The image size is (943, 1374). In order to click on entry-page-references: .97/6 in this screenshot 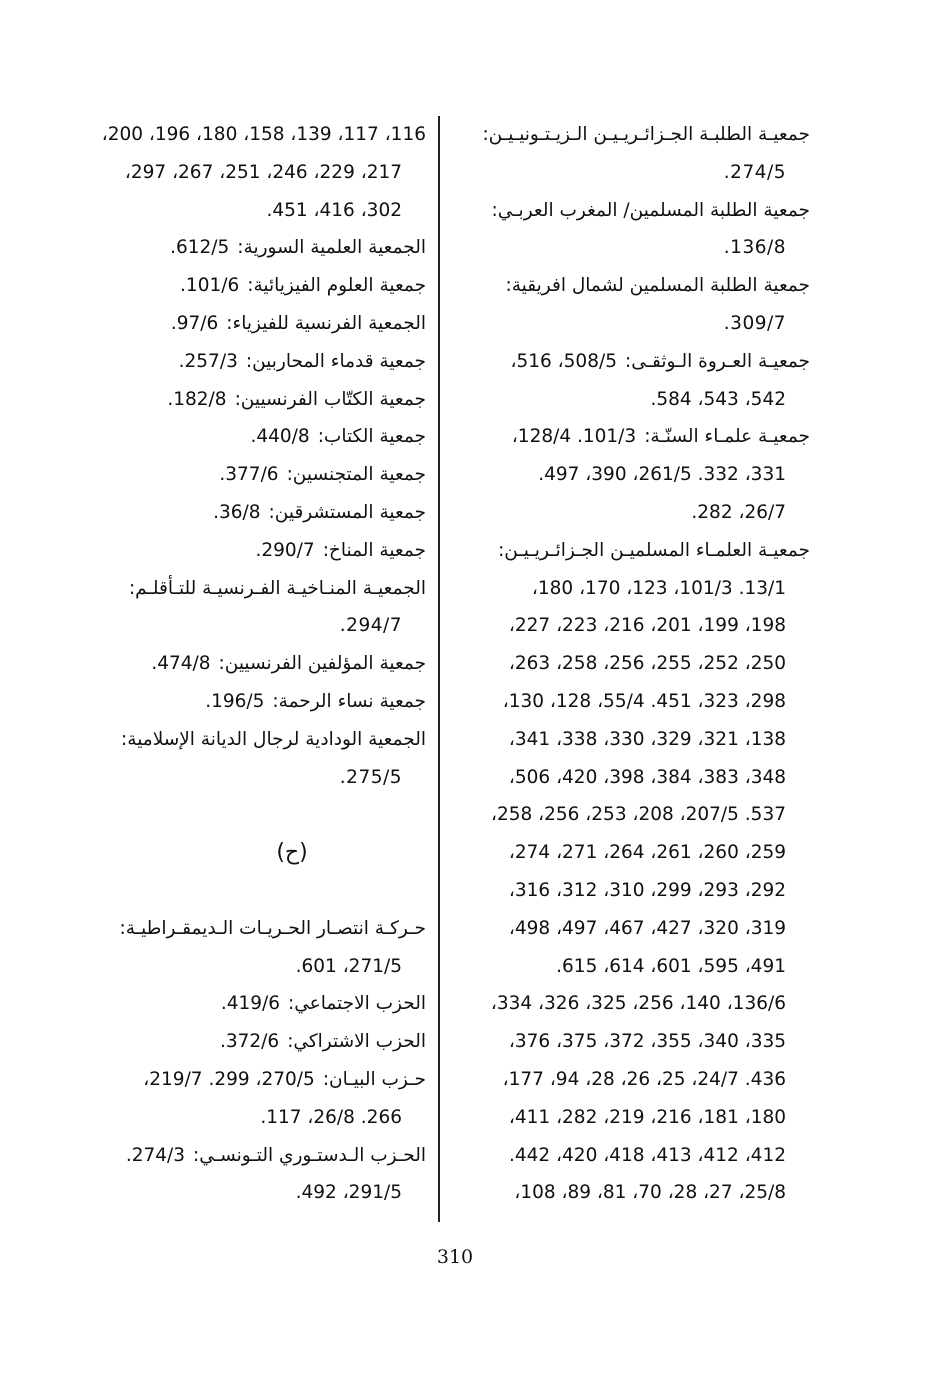, I will do `click(194, 323)`.